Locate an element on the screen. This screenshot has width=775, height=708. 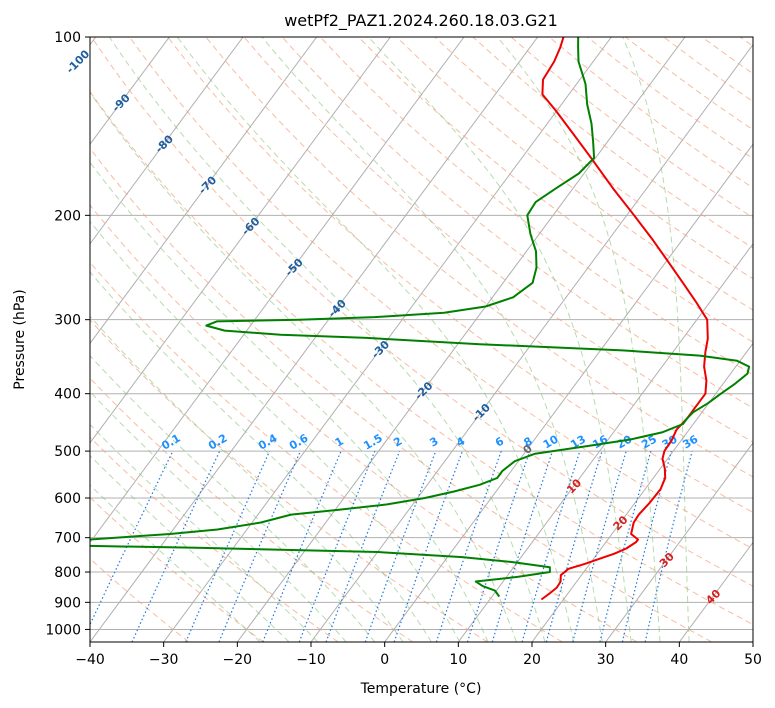
y-tick-label: 800 is located at coordinates (67, 573).